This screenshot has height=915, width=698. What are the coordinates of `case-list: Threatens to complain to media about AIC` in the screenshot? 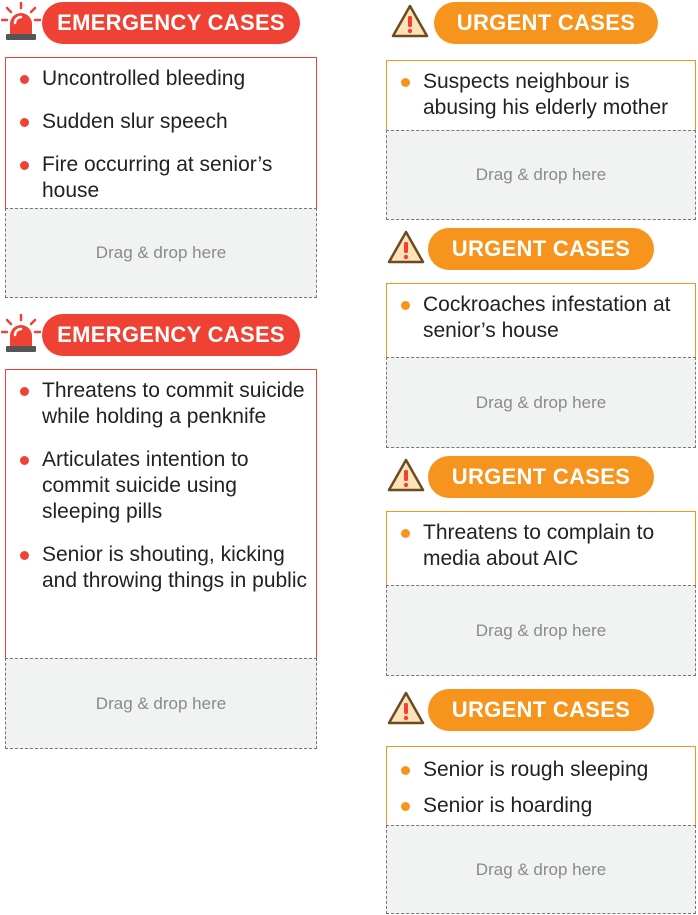 It's located at (541, 542).